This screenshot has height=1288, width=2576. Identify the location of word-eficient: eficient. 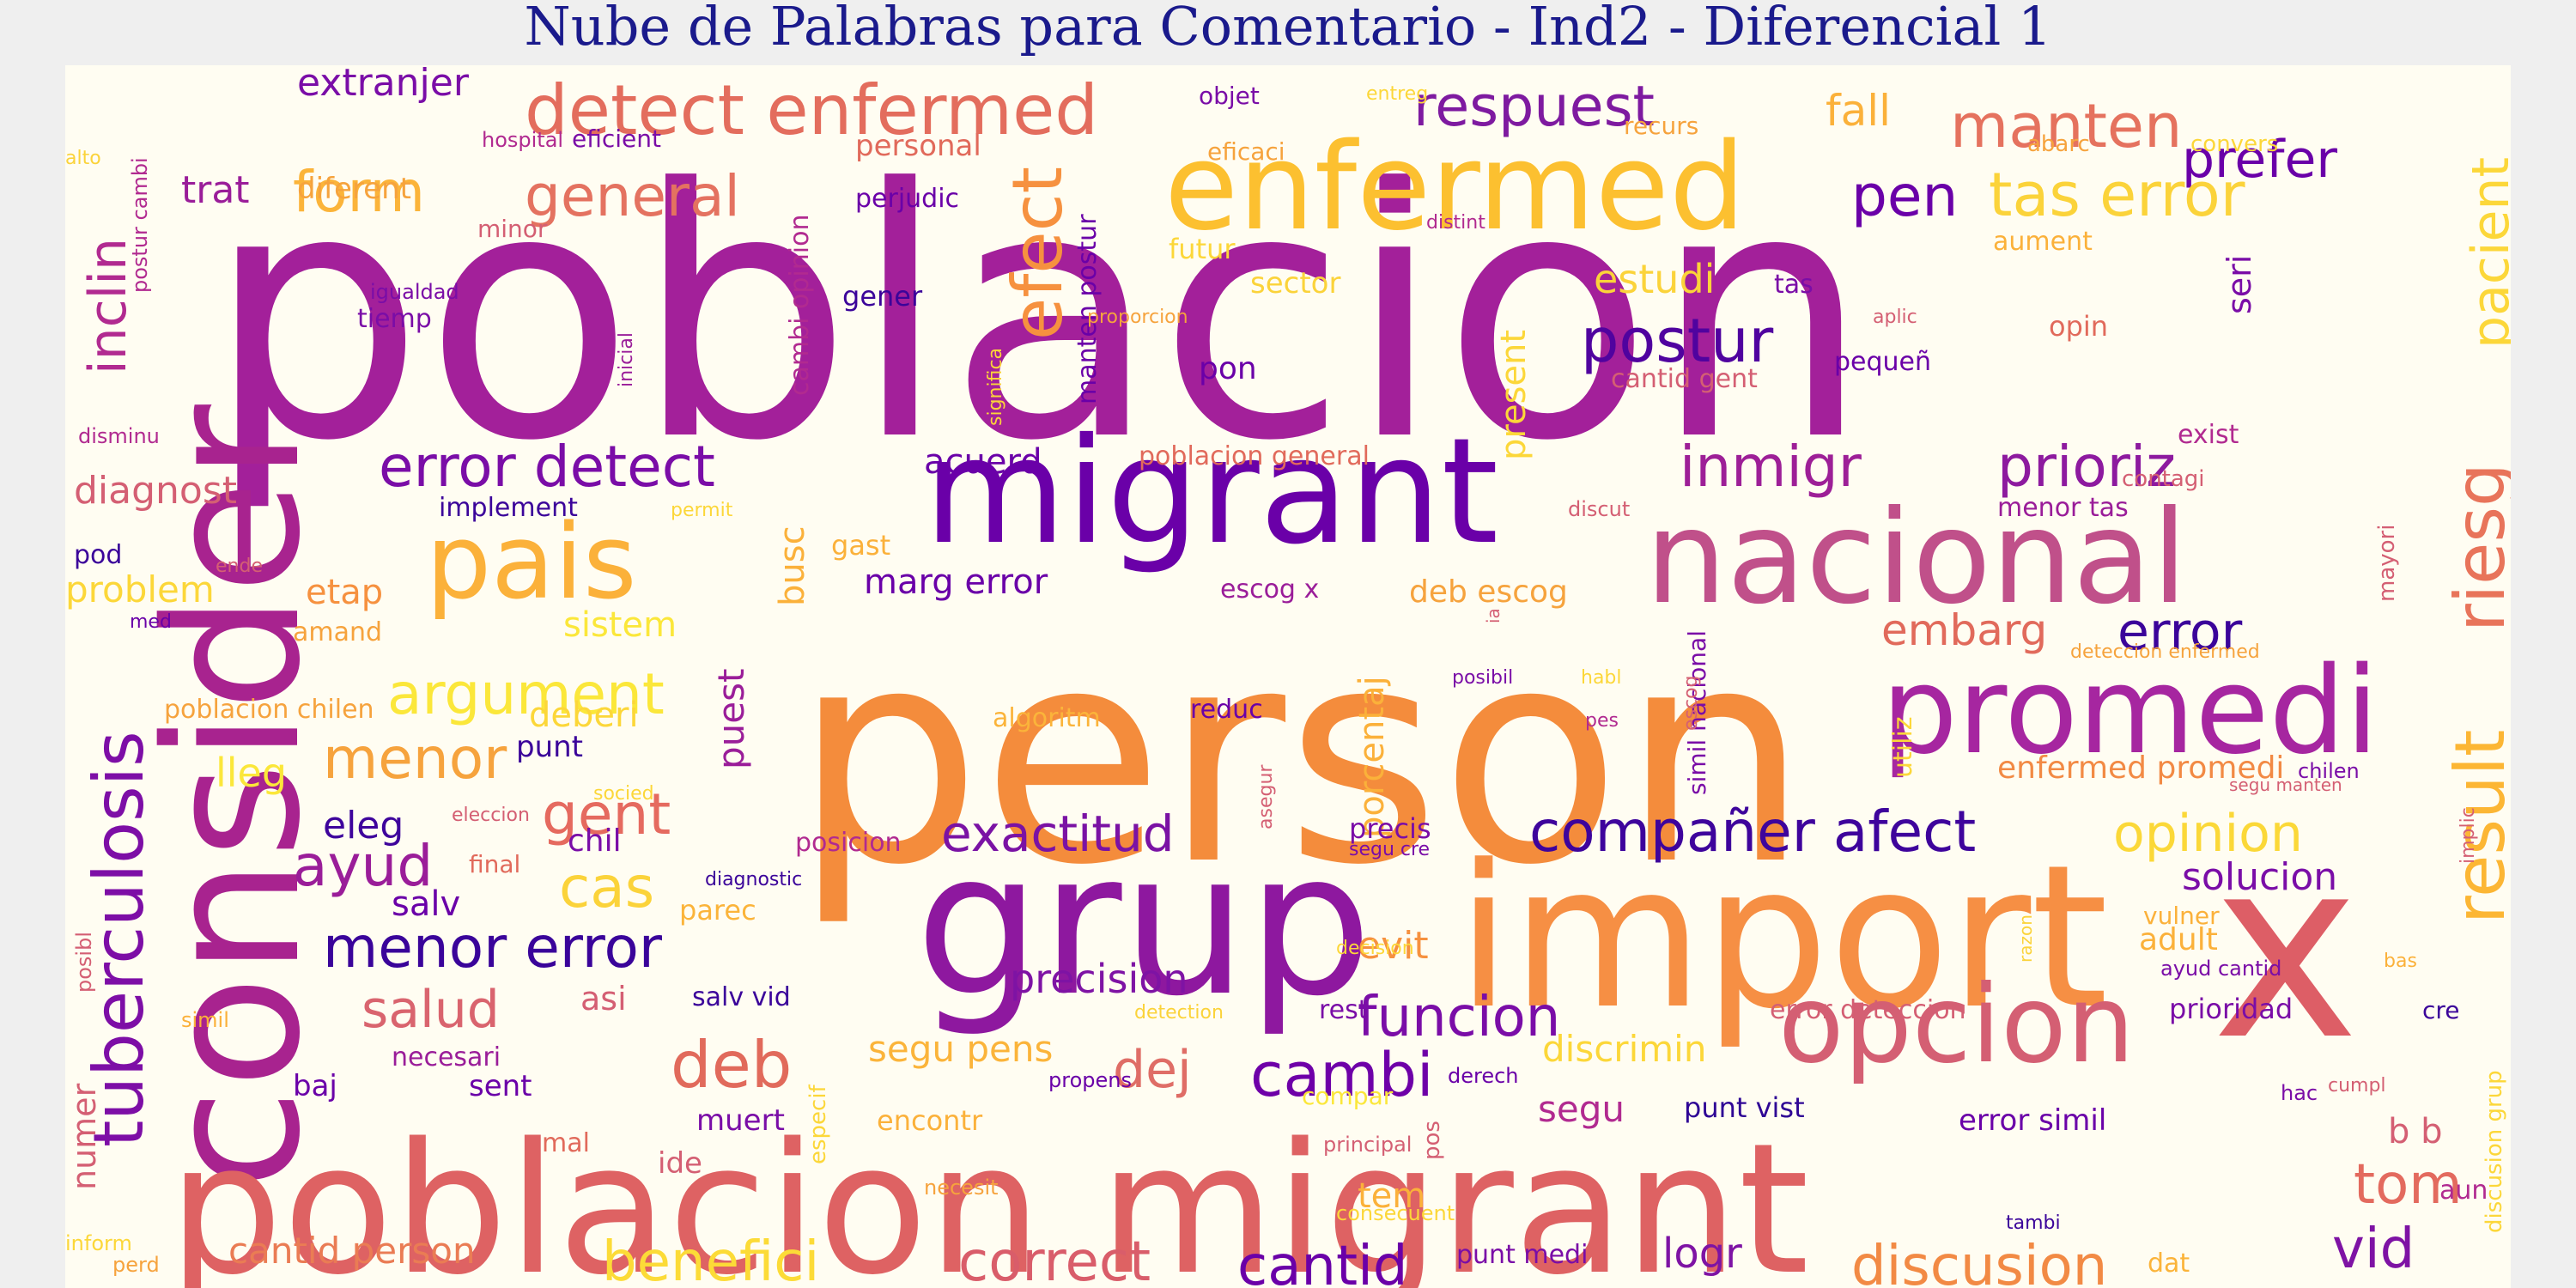
(616, 139).